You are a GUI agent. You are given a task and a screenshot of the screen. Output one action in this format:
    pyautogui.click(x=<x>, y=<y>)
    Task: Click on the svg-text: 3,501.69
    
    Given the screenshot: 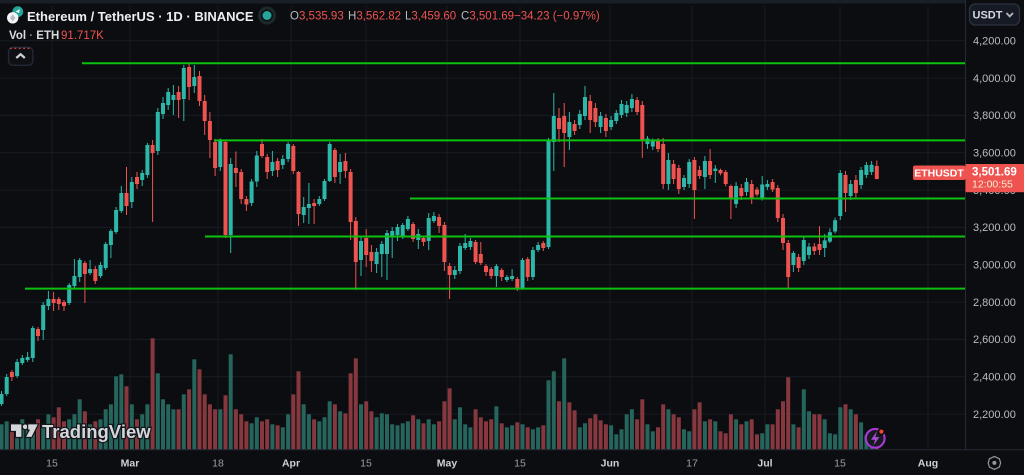 What is the action you would take?
    pyautogui.click(x=994, y=172)
    